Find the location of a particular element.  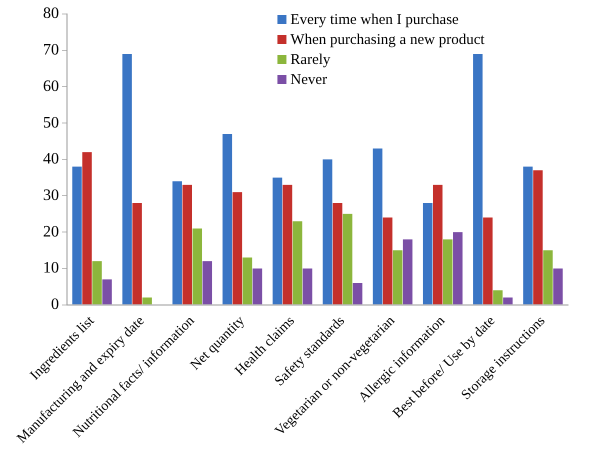

y-tick-label: 50 is located at coordinates (51, 123).